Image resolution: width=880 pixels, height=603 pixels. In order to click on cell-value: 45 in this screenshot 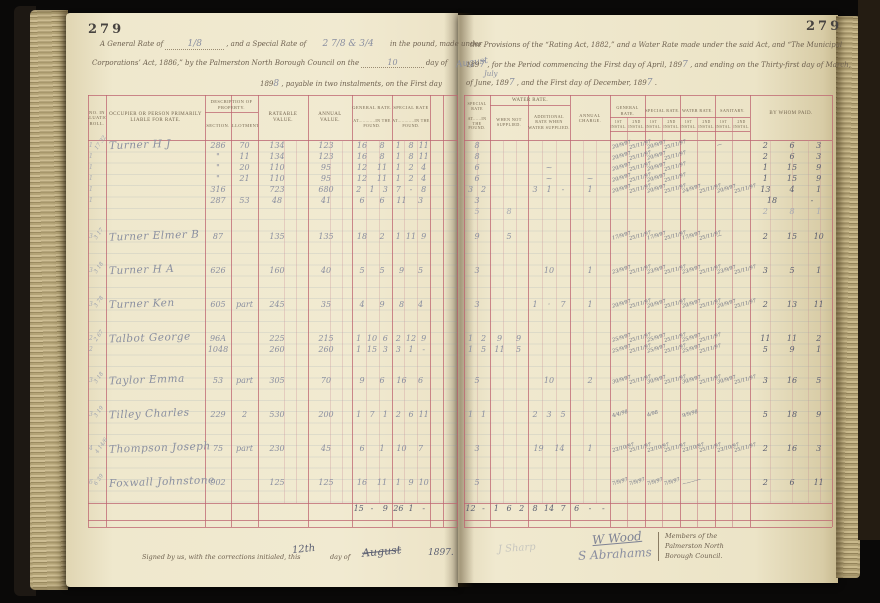, I will do `click(326, 448)`.